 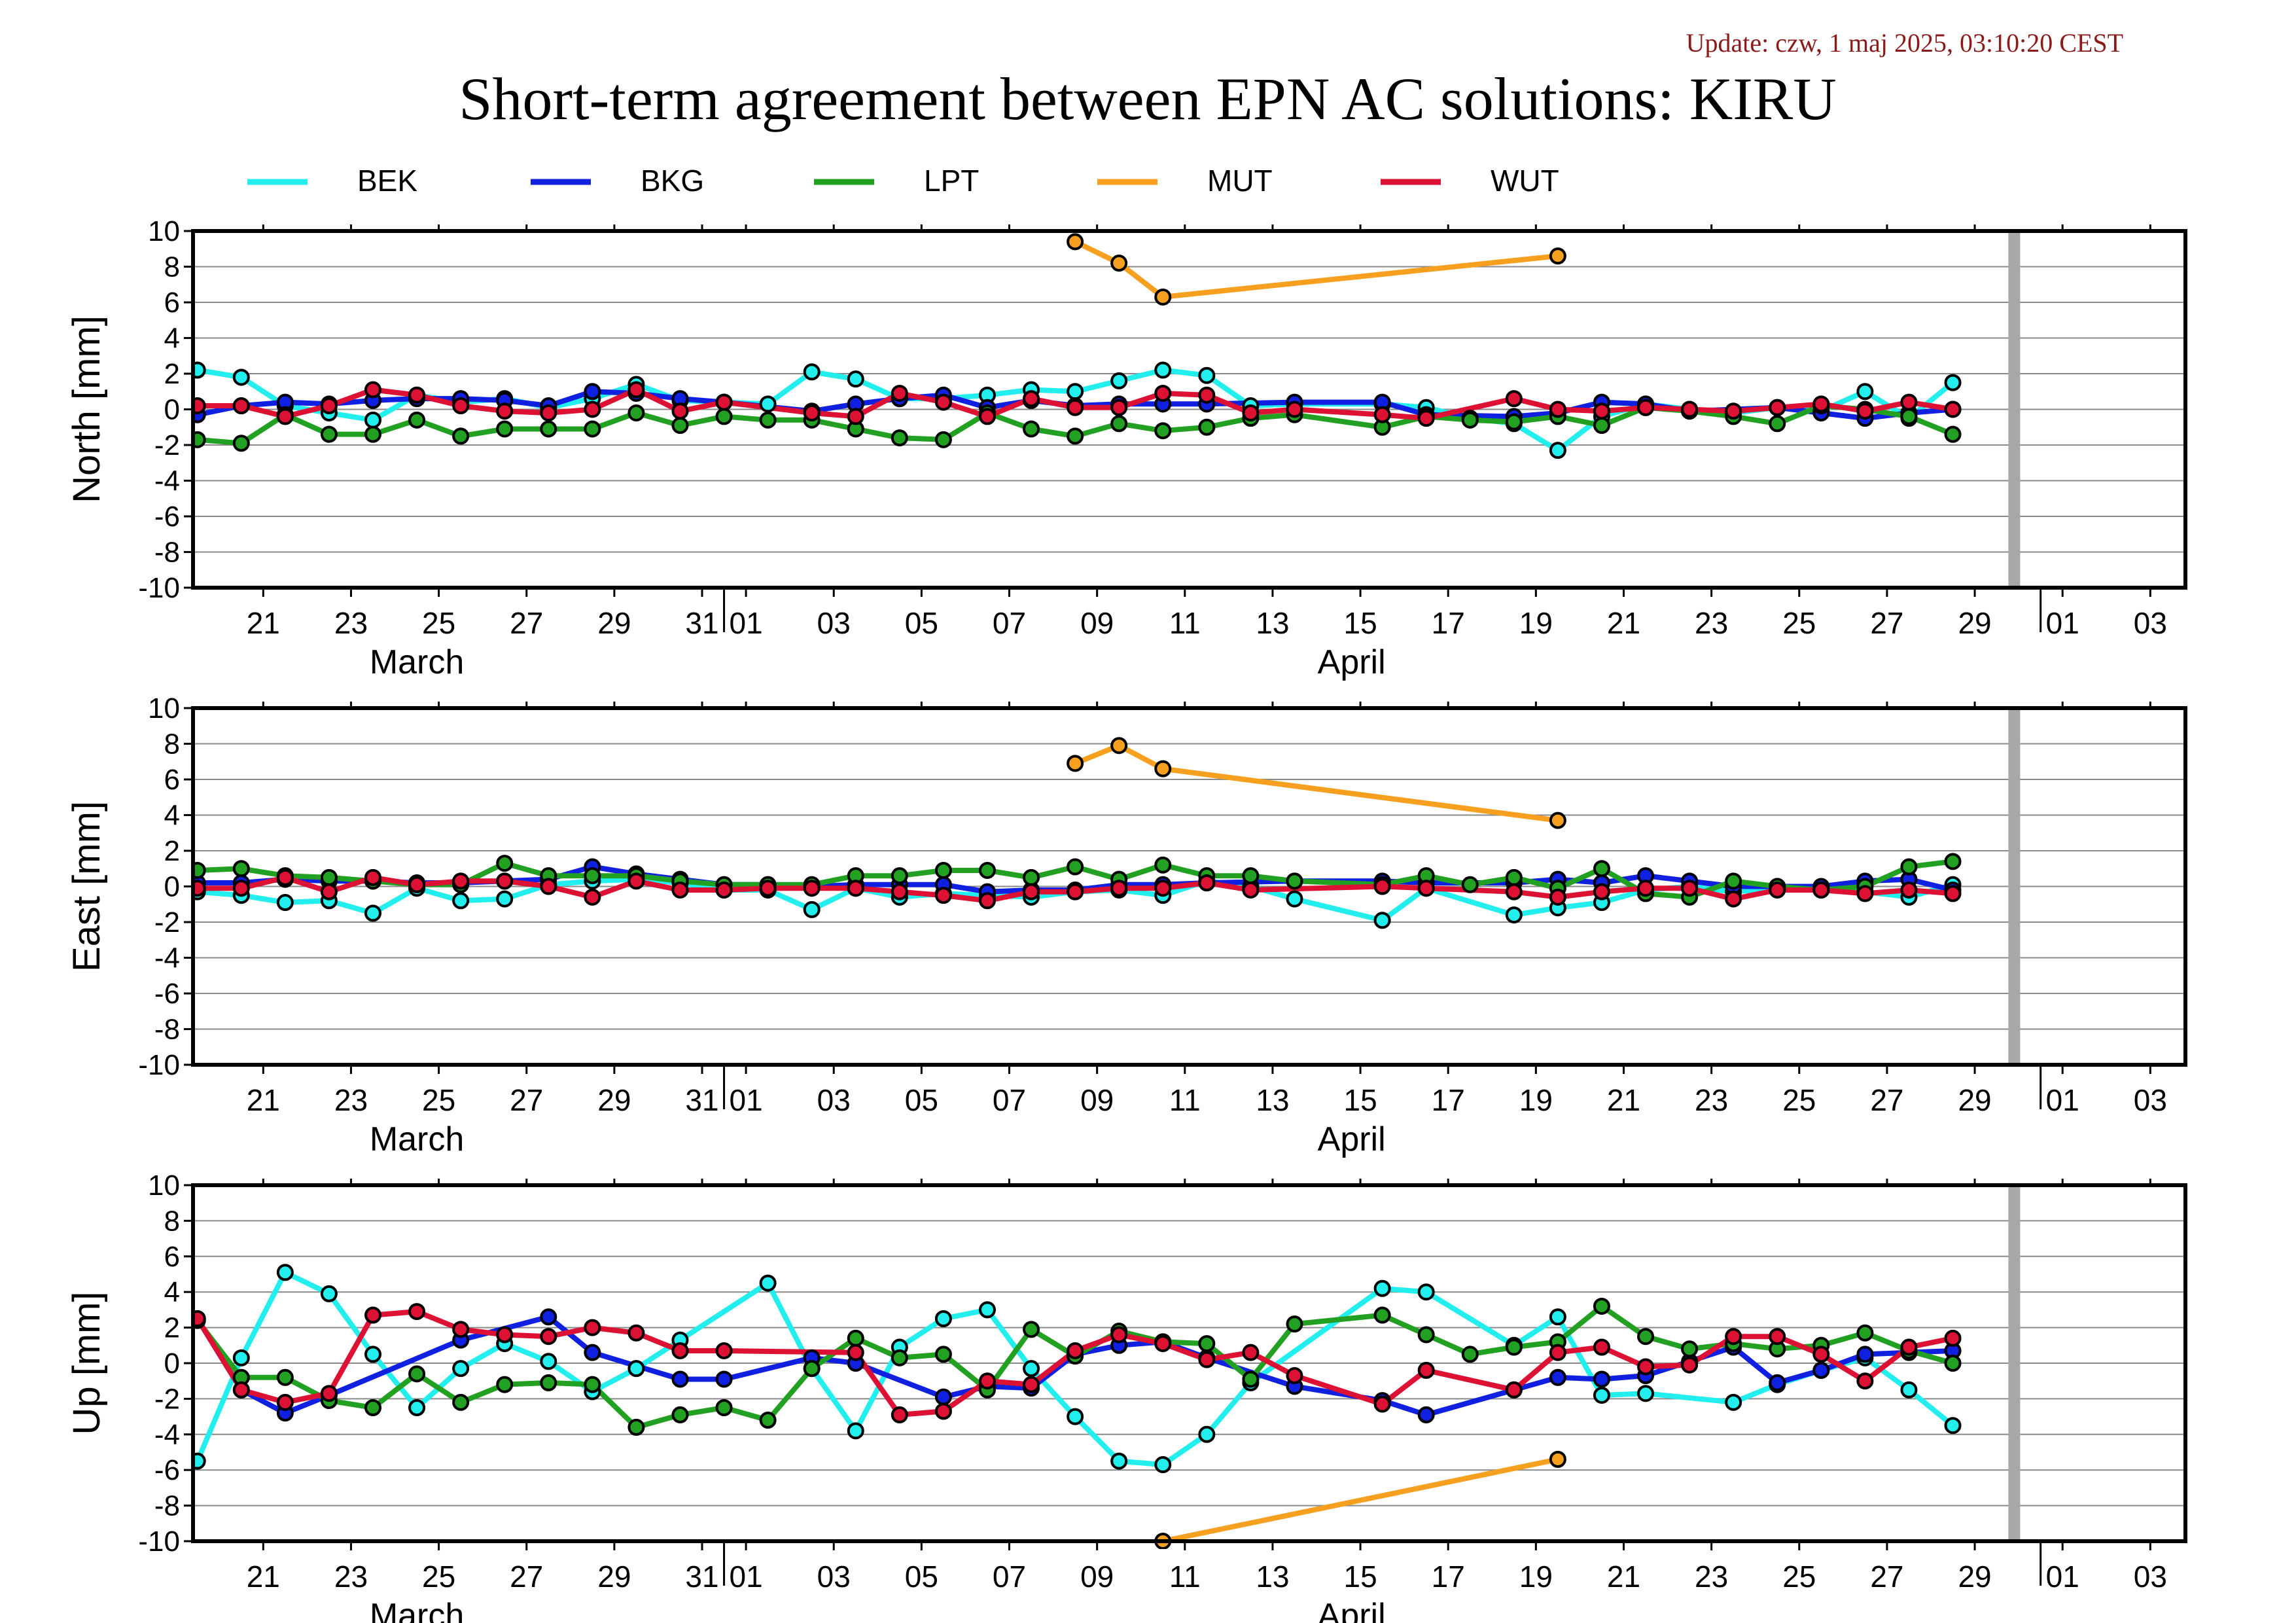 What do you see at coordinates (172, 1292) in the screenshot?
I see `y-tick-label: 4` at bounding box center [172, 1292].